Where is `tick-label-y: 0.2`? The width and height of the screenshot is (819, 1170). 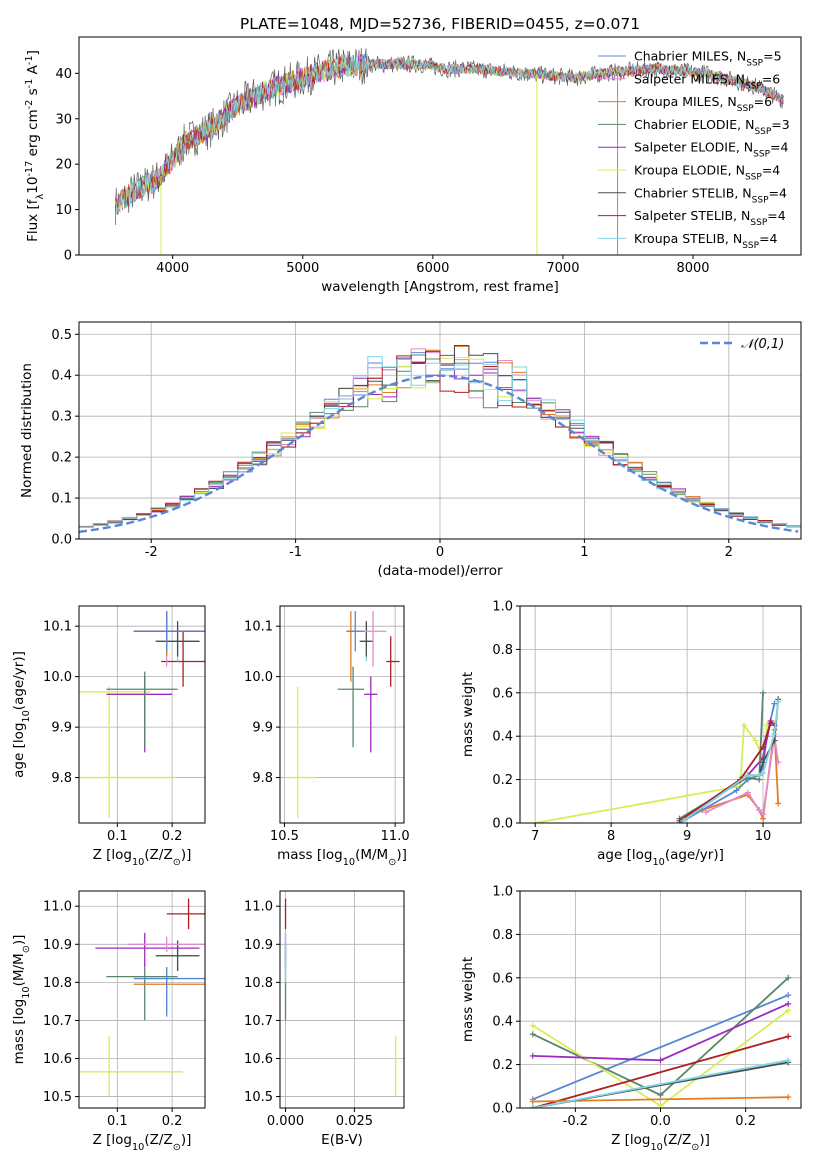
tick-label-y: 0.2 is located at coordinates (61, 458).